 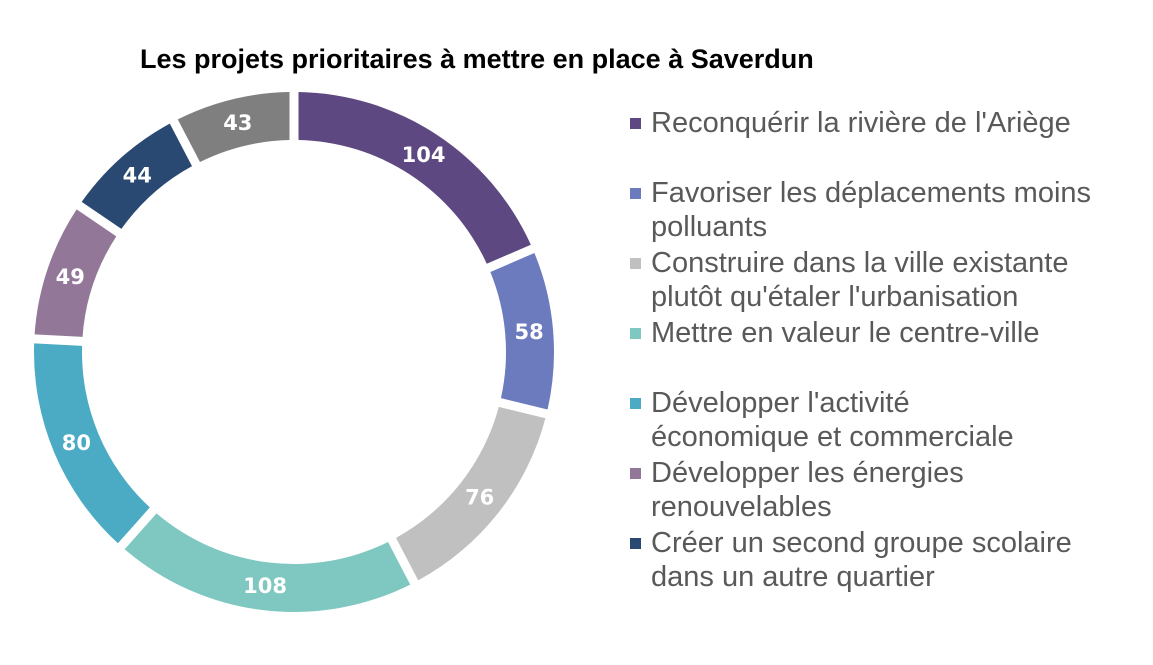 I want to click on slice-value-label: 43, so click(x=237, y=123).